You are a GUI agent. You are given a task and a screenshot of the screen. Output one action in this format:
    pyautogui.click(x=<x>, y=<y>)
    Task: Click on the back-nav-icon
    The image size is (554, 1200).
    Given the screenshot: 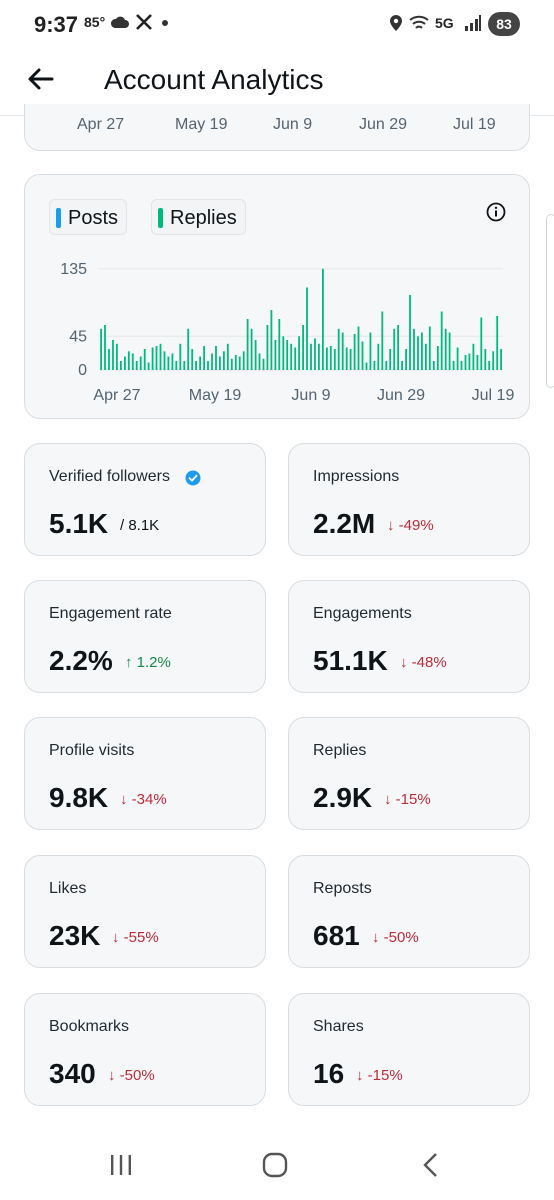 What is the action you would take?
    pyautogui.click(x=431, y=1165)
    